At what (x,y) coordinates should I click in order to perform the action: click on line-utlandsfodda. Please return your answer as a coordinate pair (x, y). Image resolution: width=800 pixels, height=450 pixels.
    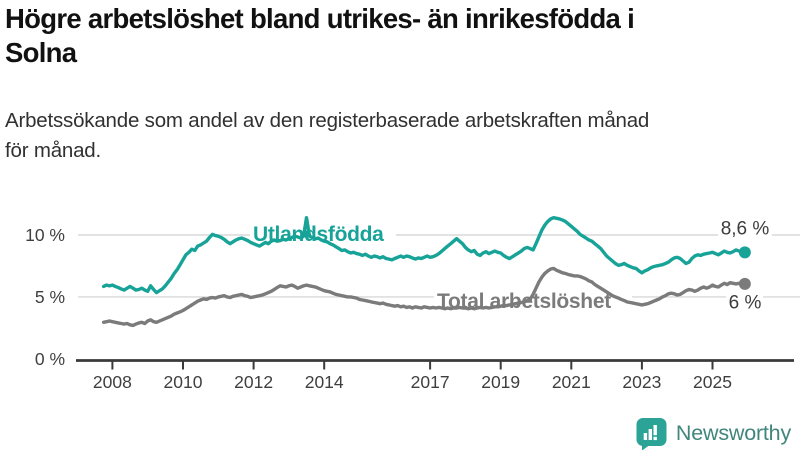
    Looking at the image, I should click on (424, 255).